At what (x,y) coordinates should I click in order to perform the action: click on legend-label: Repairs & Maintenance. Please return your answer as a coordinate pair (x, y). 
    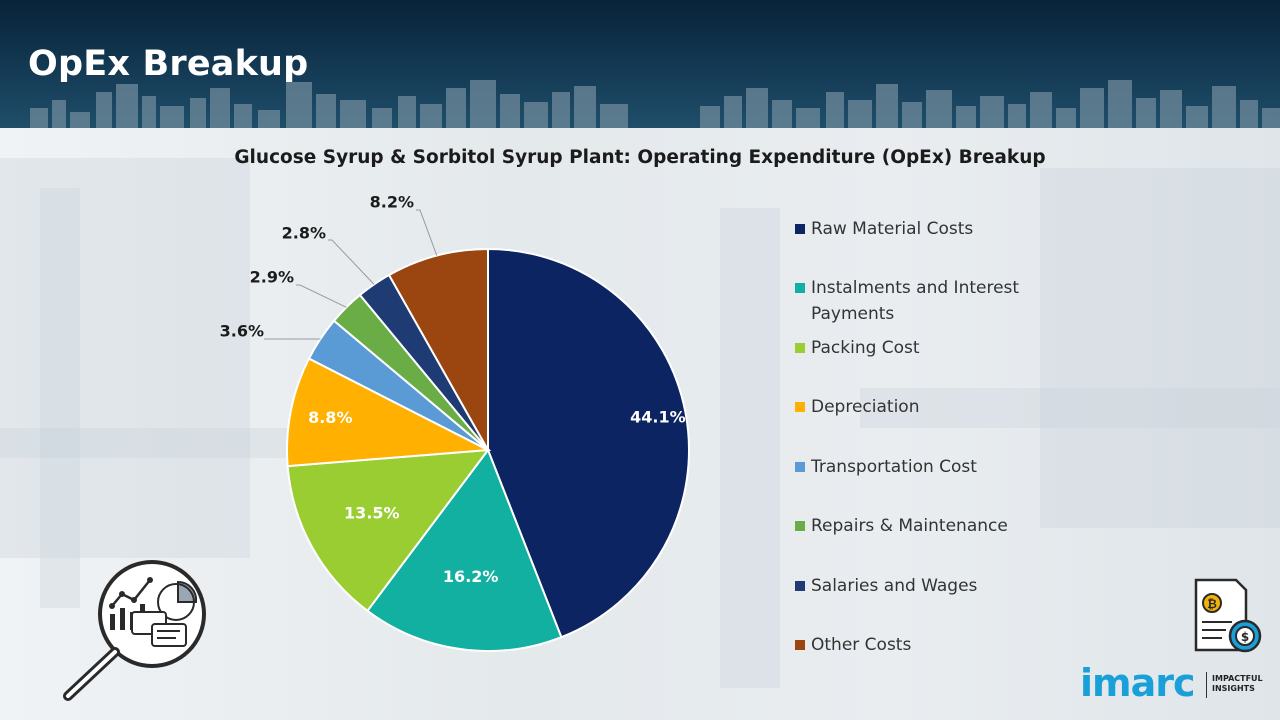
    Looking at the image, I should click on (909, 526).